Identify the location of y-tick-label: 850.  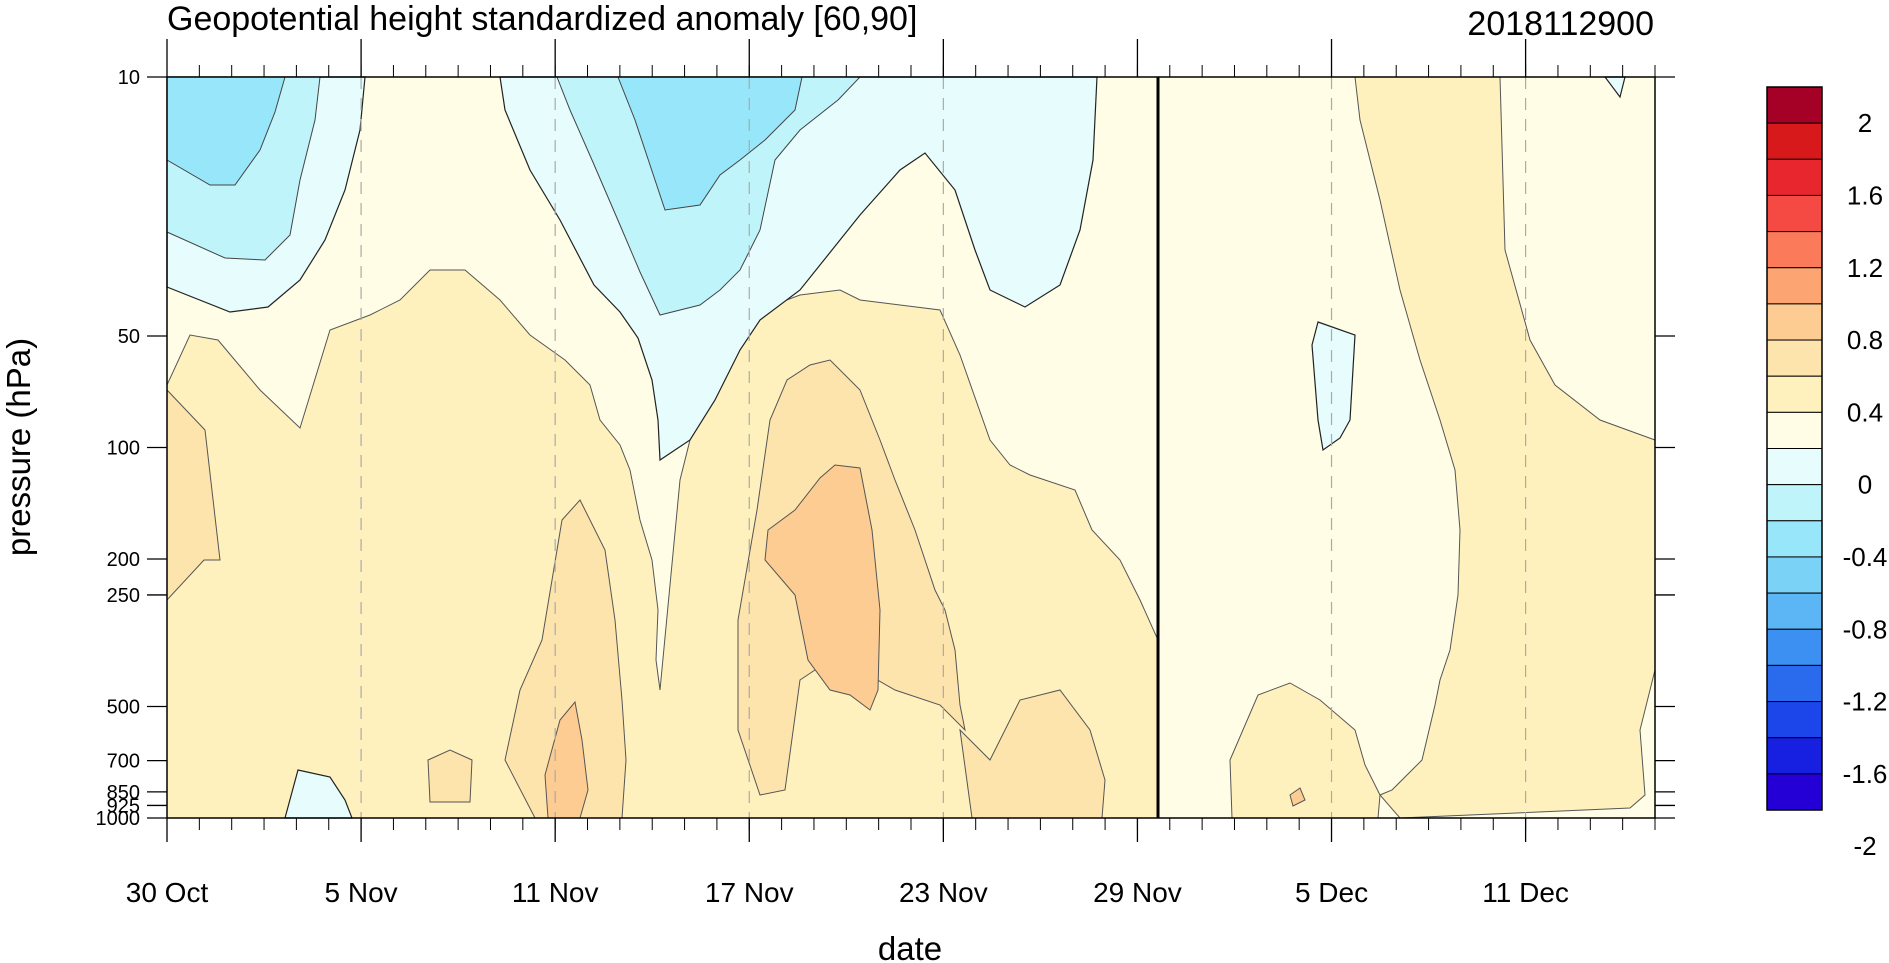
(123, 793).